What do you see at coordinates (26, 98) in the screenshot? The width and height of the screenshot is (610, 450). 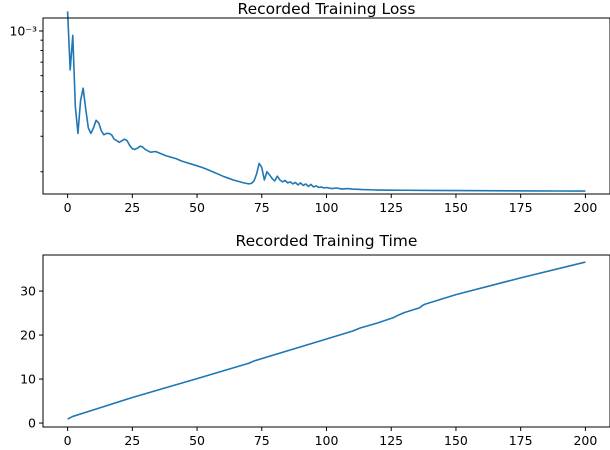 I see `loss-y-ticks: 10⁻³` at bounding box center [26, 98].